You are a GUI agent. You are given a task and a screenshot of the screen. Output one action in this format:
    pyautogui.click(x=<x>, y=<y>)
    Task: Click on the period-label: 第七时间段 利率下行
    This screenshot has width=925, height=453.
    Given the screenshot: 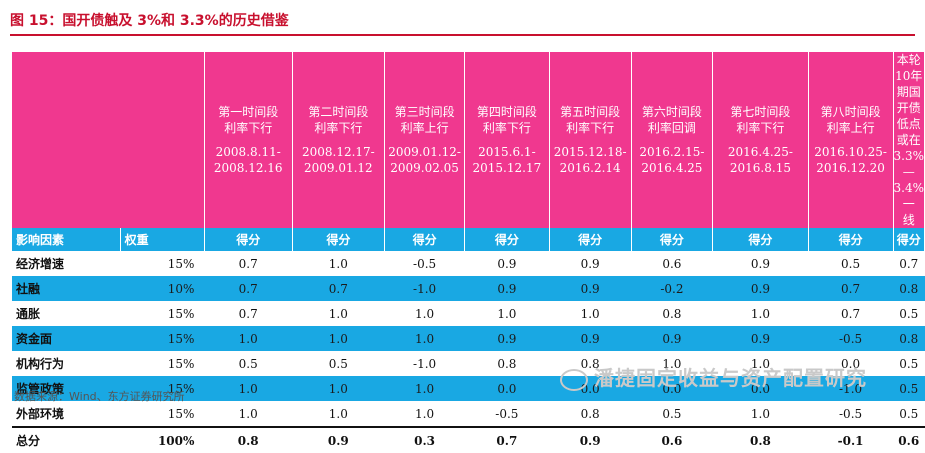 What is the action you would take?
    pyautogui.click(x=760, y=120)
    